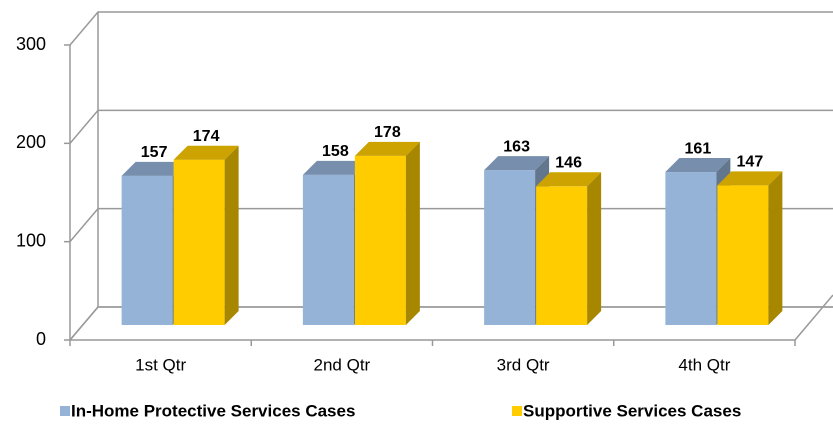 Image resolution: width=833 pixels, height=430 pixels. I want to click on x-tick-label: 3rd Qtr, so click(523, 364).